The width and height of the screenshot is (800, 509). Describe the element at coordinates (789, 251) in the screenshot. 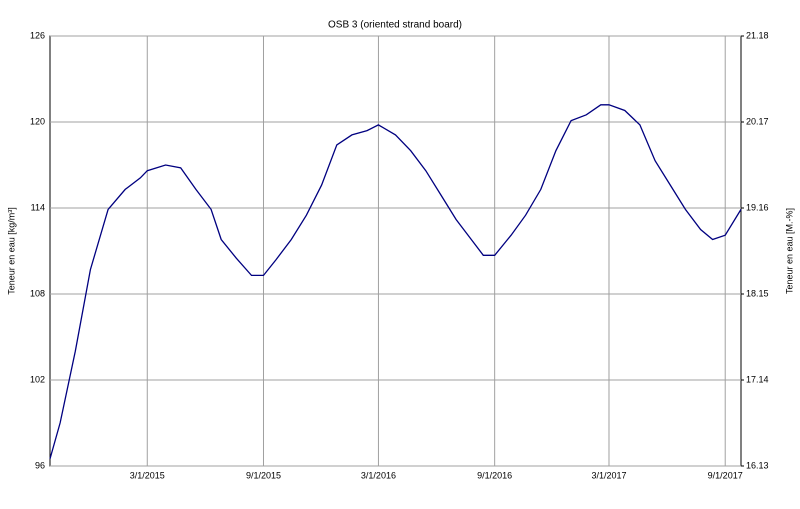

I see `y2-axis-label: Teneur en eau [M.-%]` at that location.